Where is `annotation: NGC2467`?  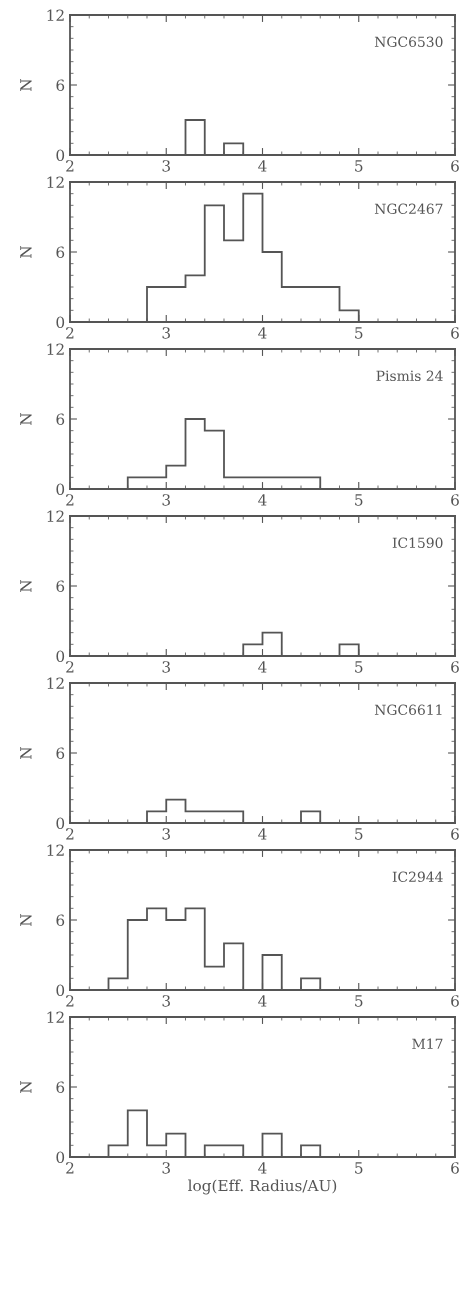
annotation: NGC2467 is located at coordinates (408, 209).